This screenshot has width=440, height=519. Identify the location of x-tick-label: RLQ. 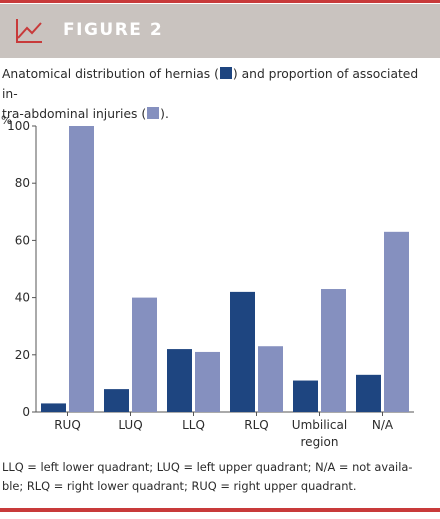
(256, 425).